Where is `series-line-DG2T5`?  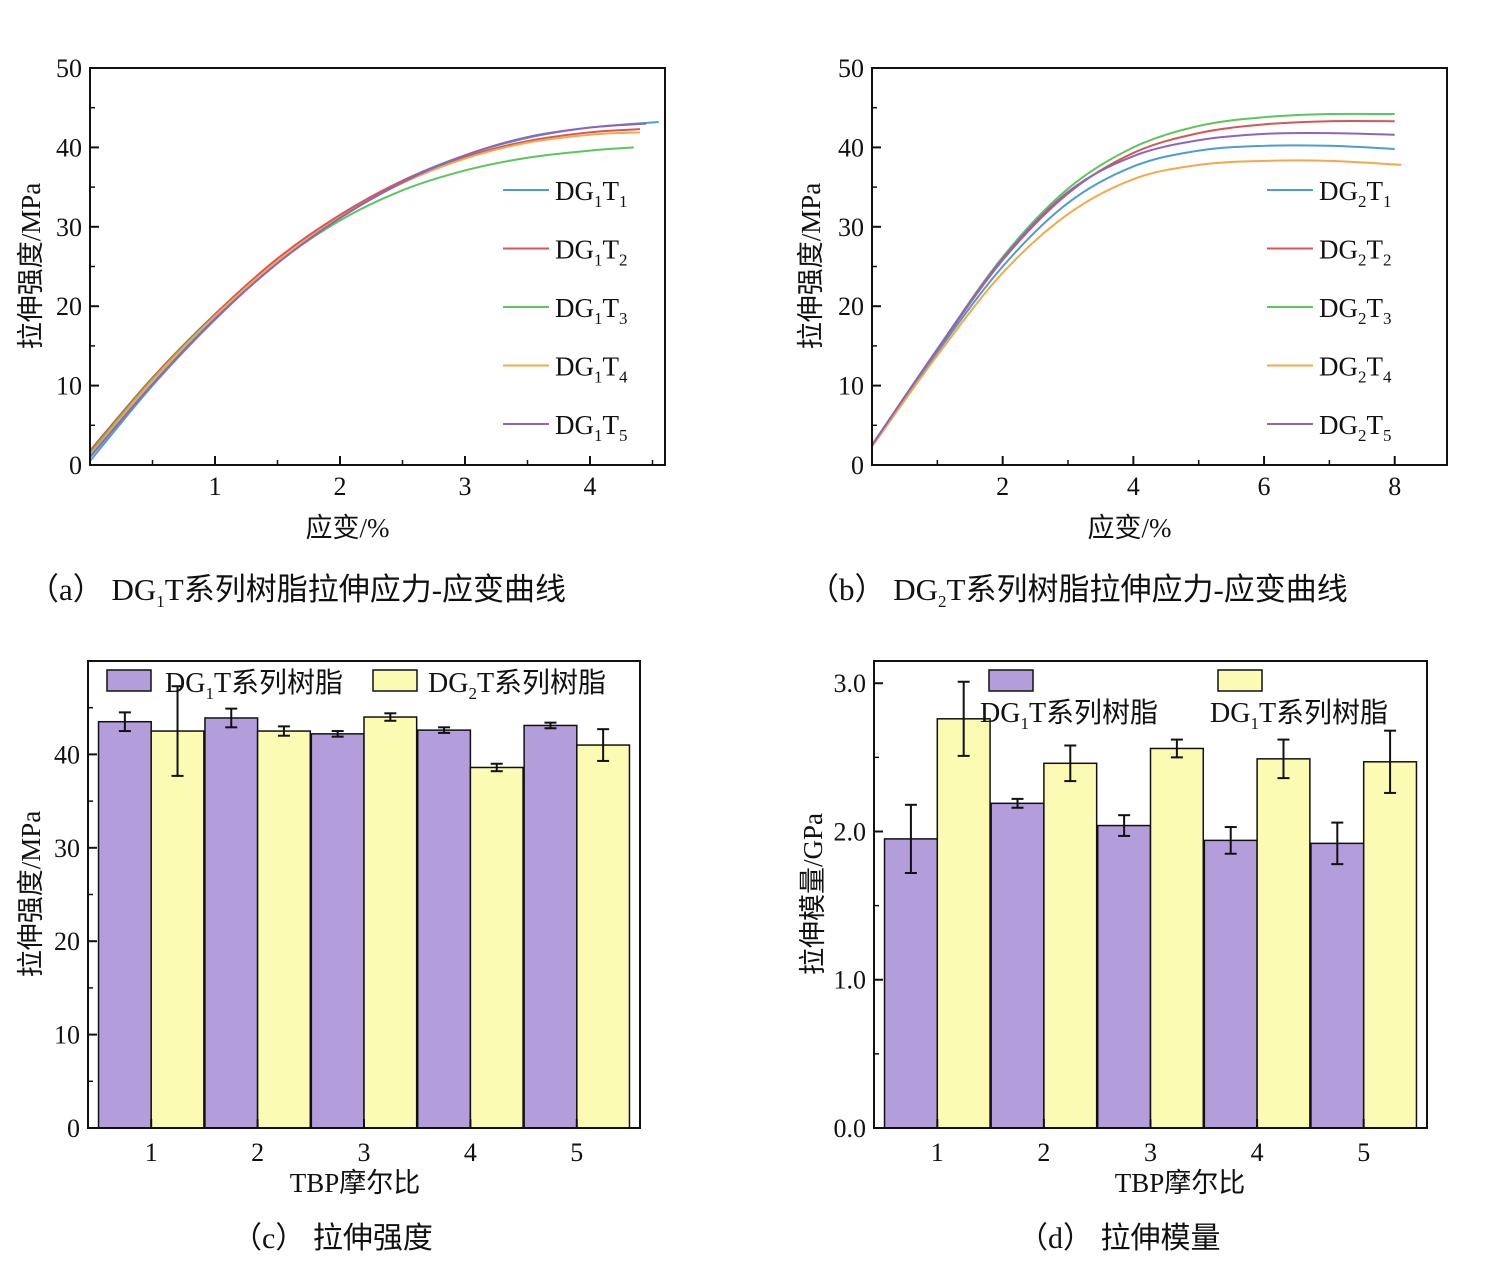 series-line-DG2T5 is located at coordinates (1133, 288).